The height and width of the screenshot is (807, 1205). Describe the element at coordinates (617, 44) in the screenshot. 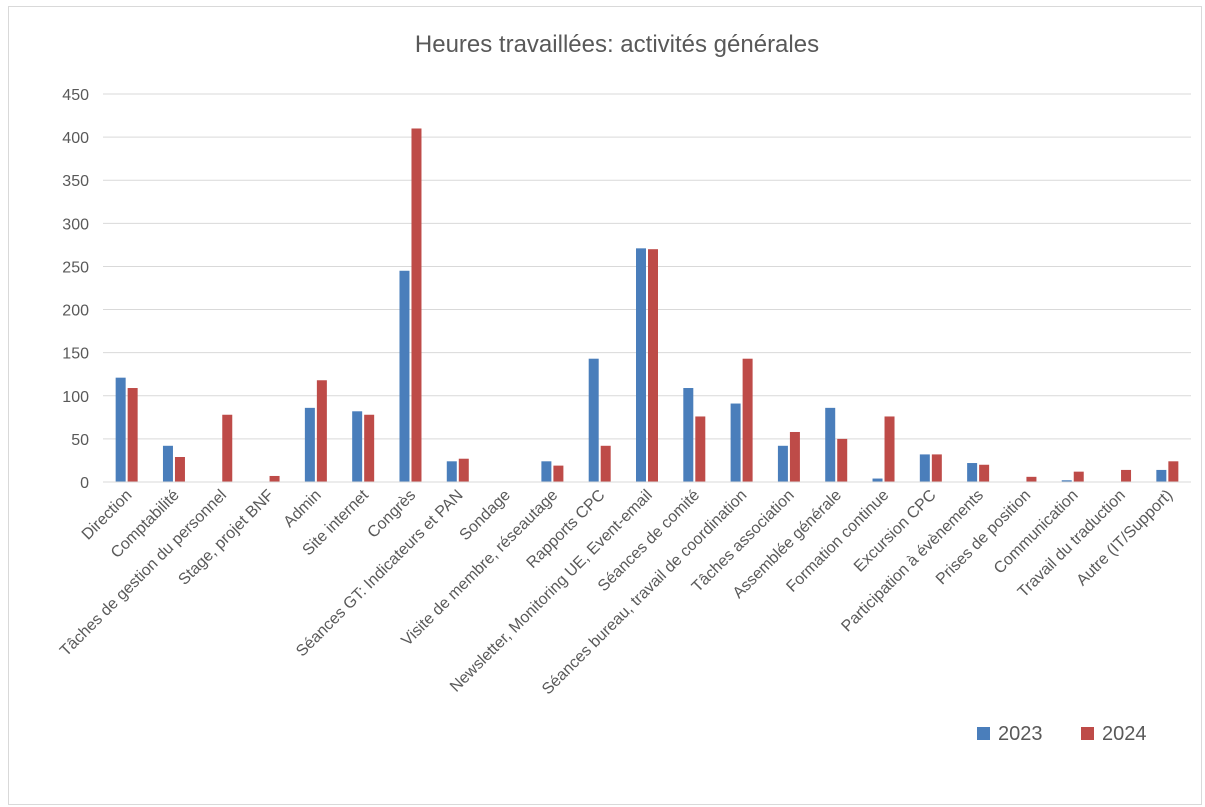

I see `chart-title: Heures travaillées: activités générales` at that location.